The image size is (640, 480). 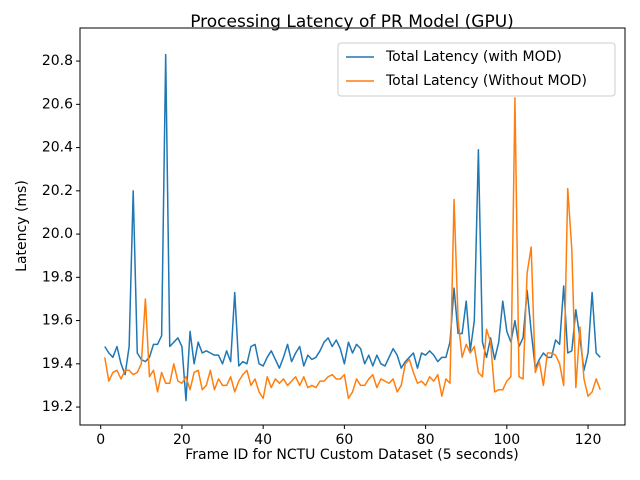 What do you see at coordinates (506, 440) in the screenshot?
I see `x-tick-label: 100` at bounding box center [506, 440].